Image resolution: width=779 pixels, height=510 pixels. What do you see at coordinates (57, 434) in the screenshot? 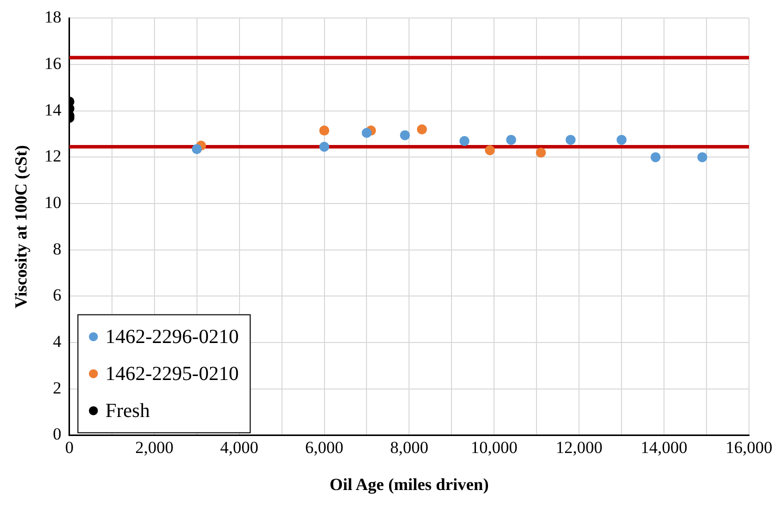
I see `y-tick-label: 0` at bounding box center [57, 434].